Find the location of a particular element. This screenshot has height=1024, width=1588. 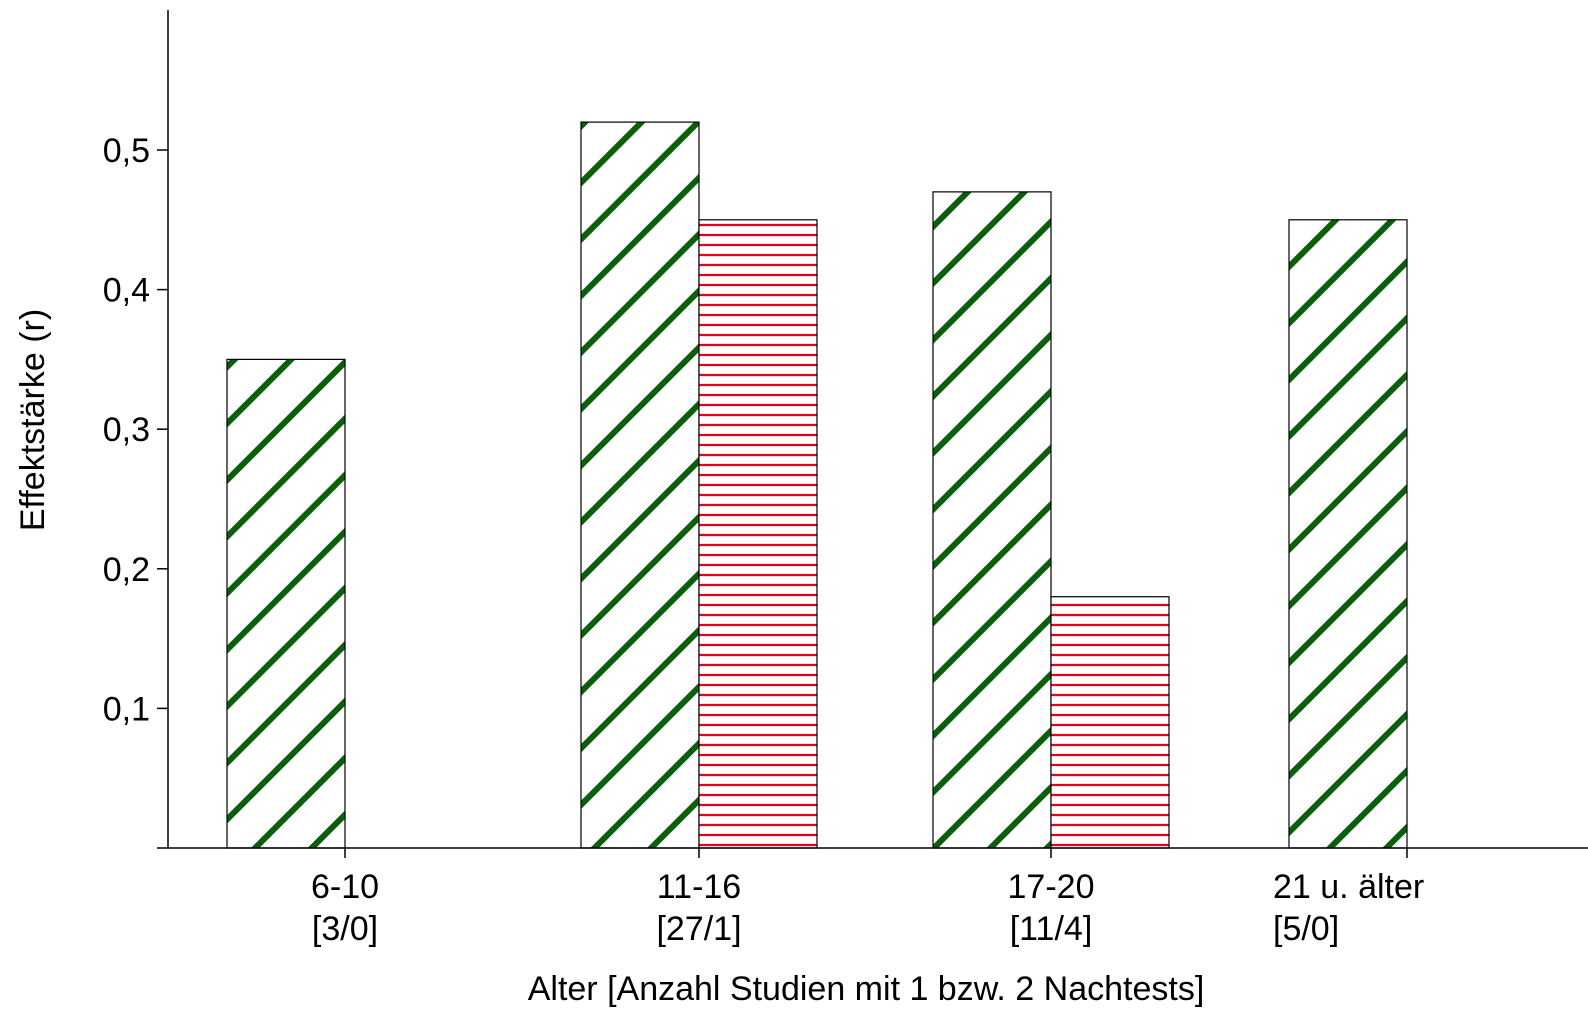

x-category-count-3: [11/4] is located at coordinates (1051, 929).